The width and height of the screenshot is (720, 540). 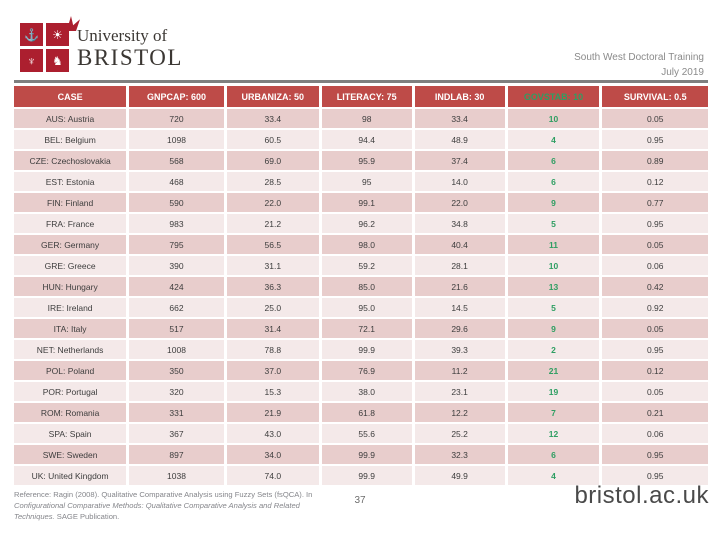 I want to click on case-cell: POL: Poland, so click(x=70, y=370).